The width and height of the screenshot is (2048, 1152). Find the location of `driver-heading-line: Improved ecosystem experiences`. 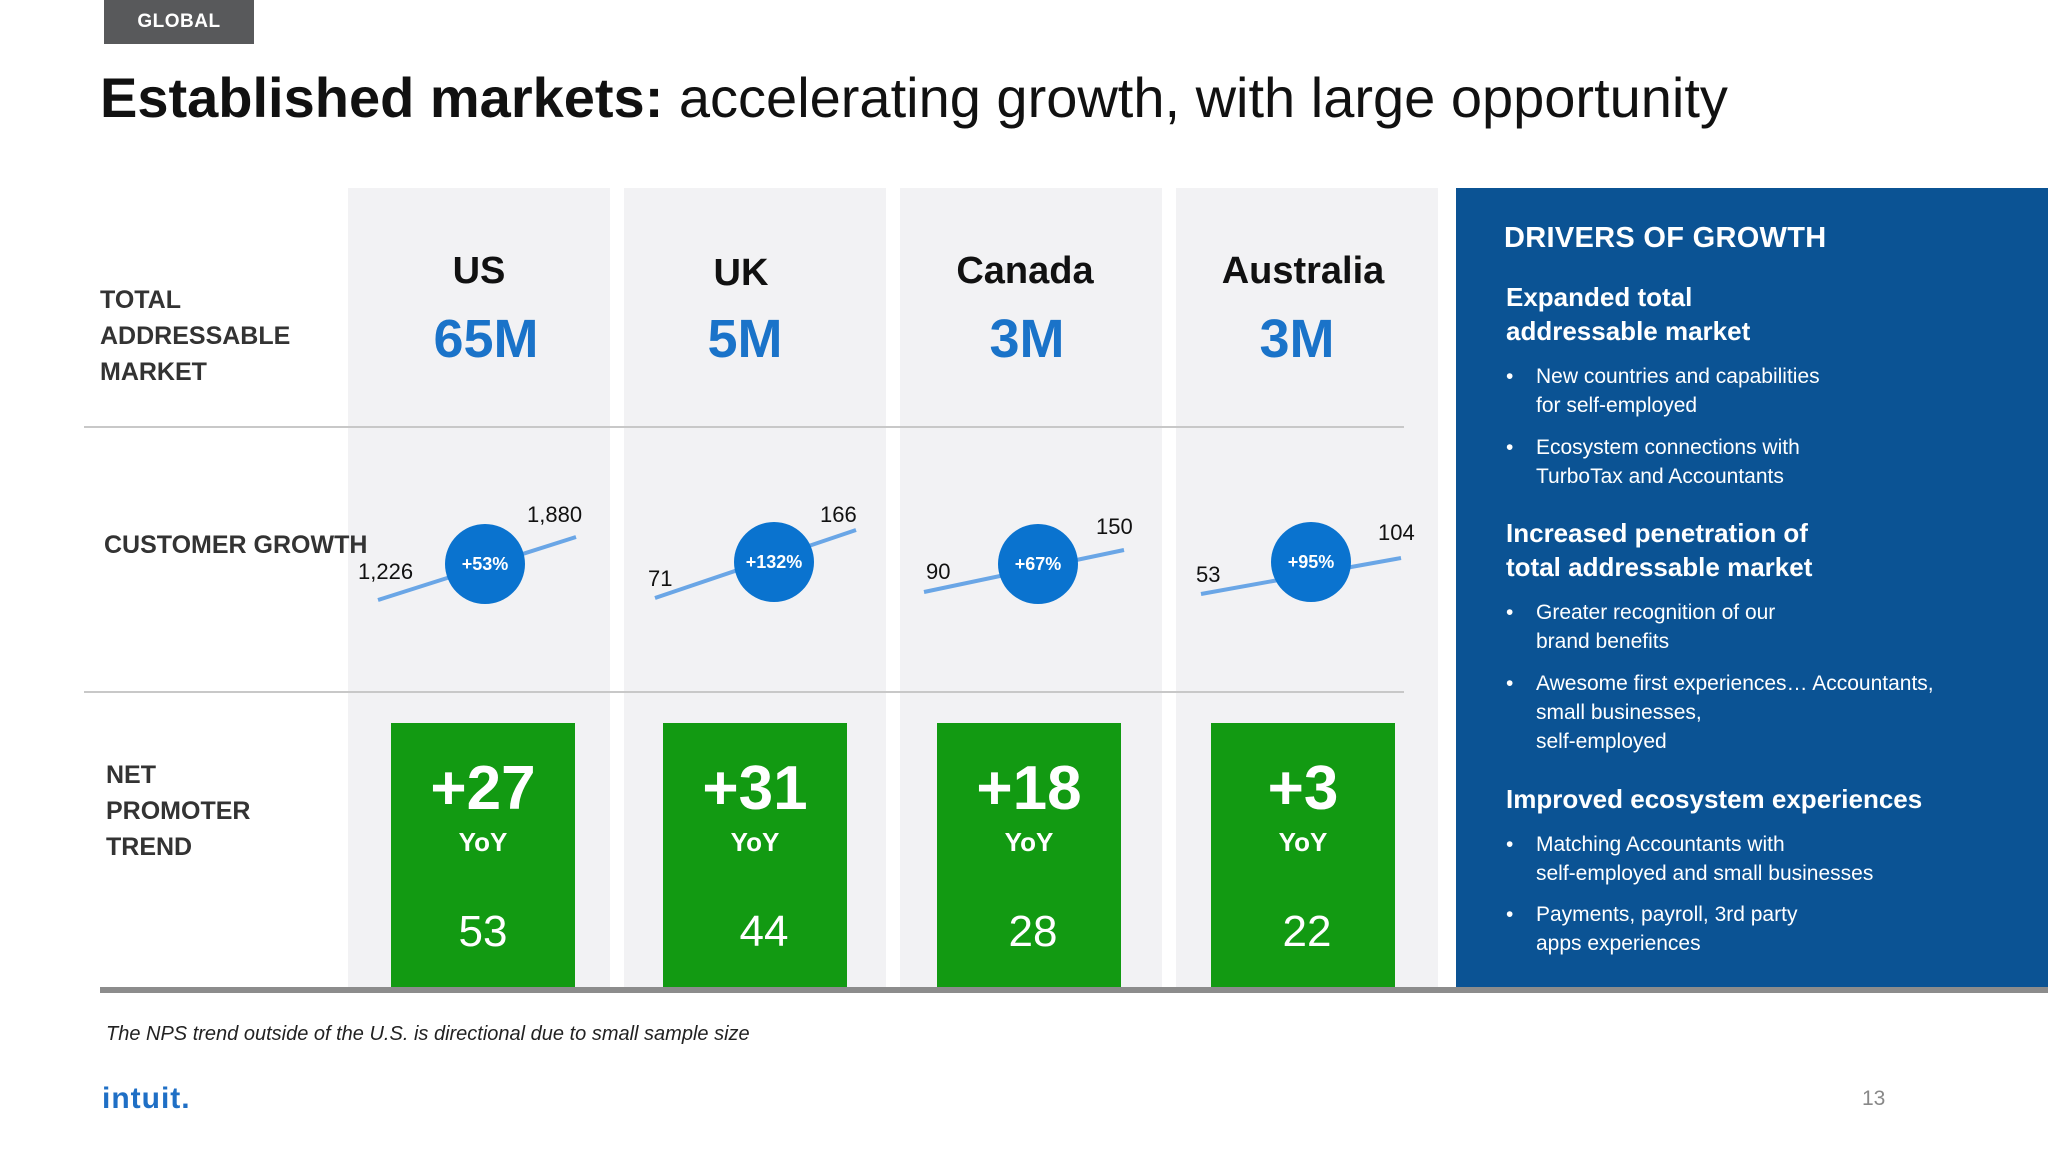

driver-heading-line: Improved ecosystem experiences is located at coordinates (1714, 799).